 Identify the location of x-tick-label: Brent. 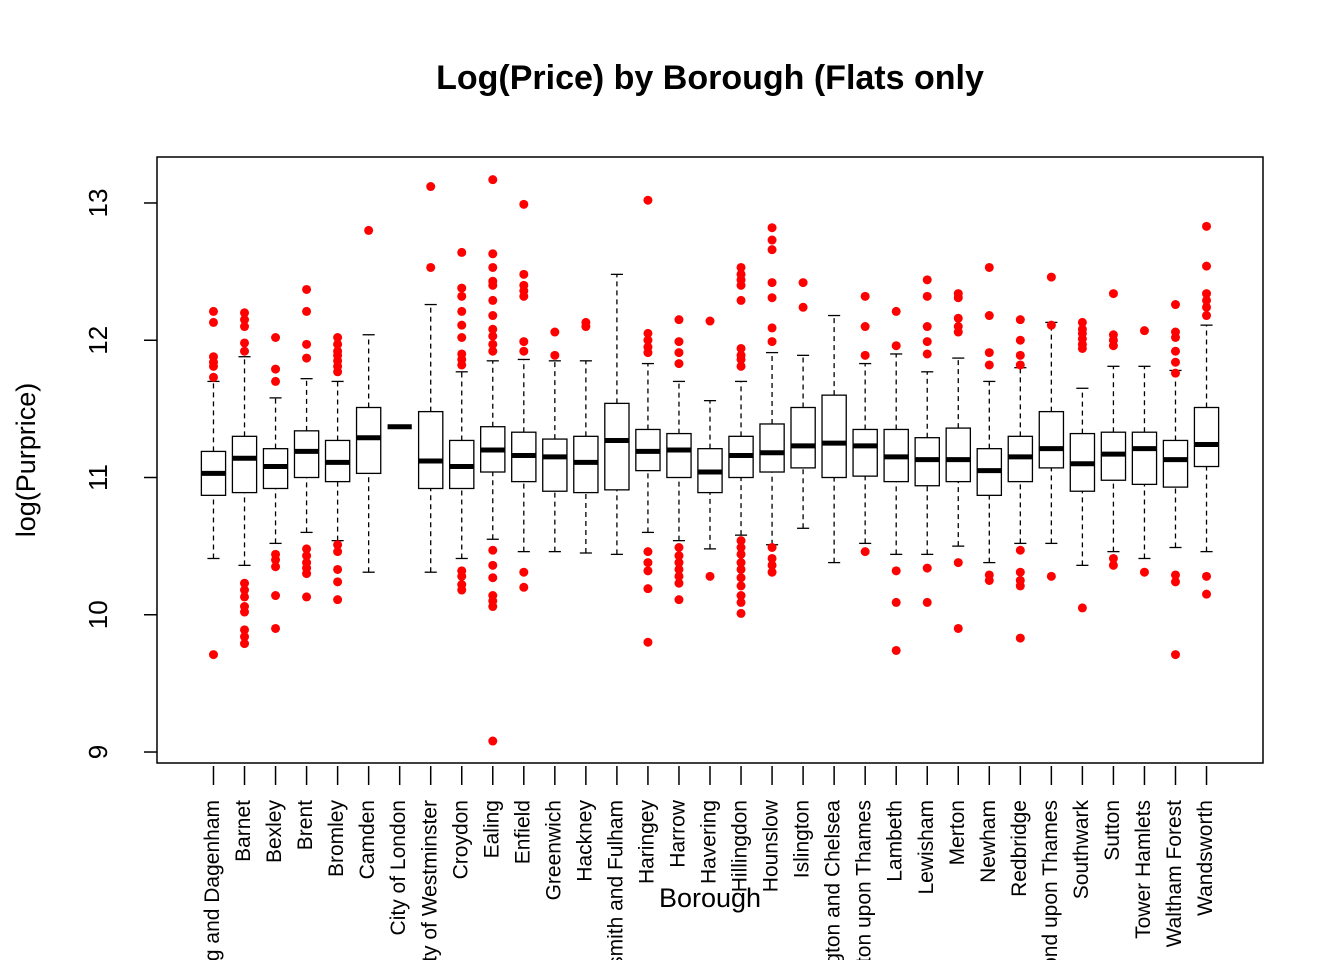
(305, 825).